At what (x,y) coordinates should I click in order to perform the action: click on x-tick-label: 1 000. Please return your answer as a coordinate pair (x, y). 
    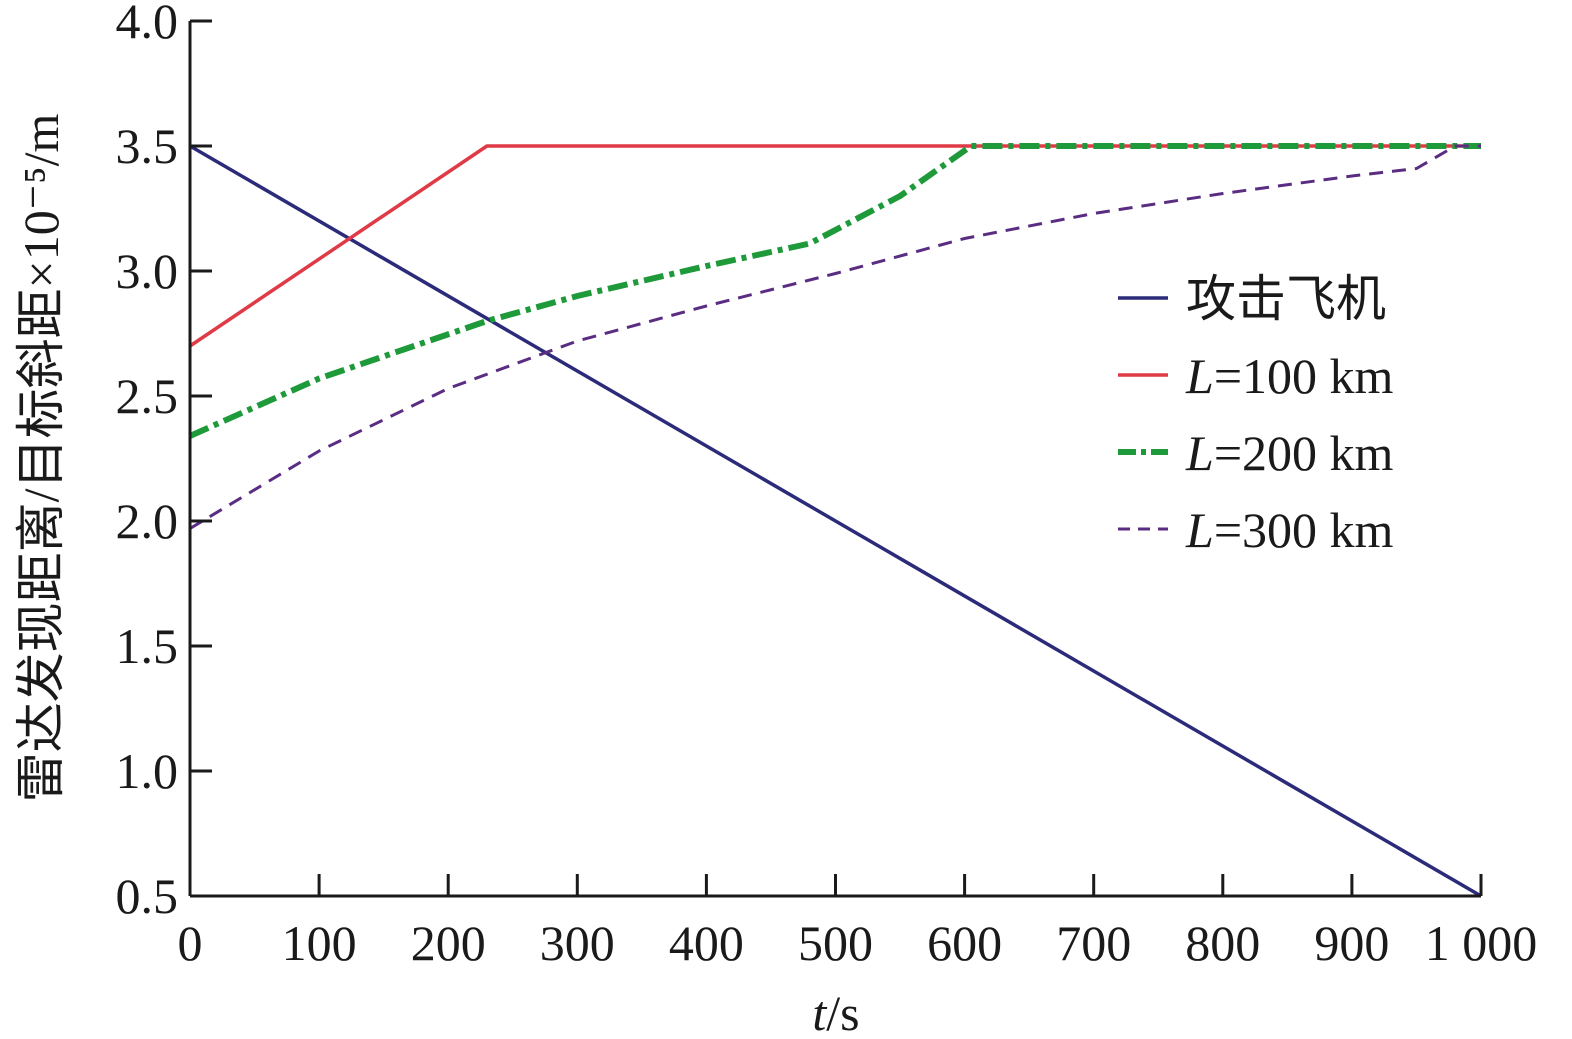
    Looking at the image, I should click on (1481, 943).